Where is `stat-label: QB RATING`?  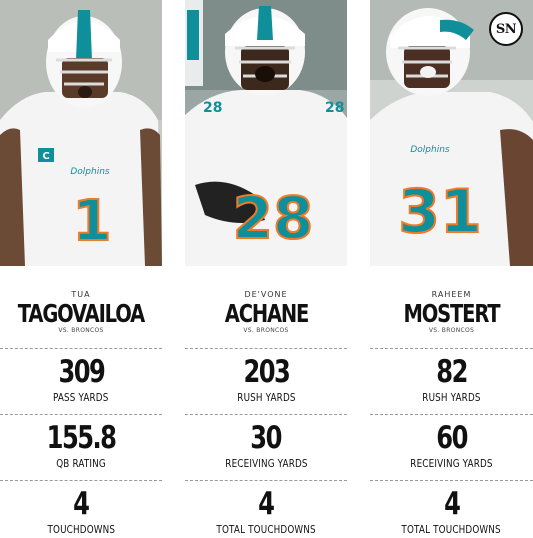 stat-label: QB RATING is located at coordinates (81, 463).